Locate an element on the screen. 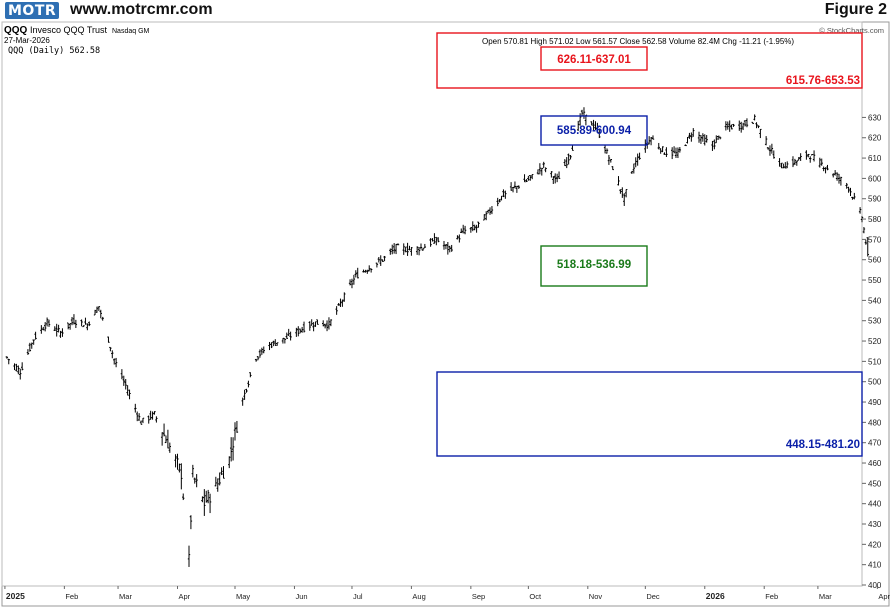 The width and height of the screenshot is (893, 608). x-tick-label: Dec is located at coordinates (653, 596).